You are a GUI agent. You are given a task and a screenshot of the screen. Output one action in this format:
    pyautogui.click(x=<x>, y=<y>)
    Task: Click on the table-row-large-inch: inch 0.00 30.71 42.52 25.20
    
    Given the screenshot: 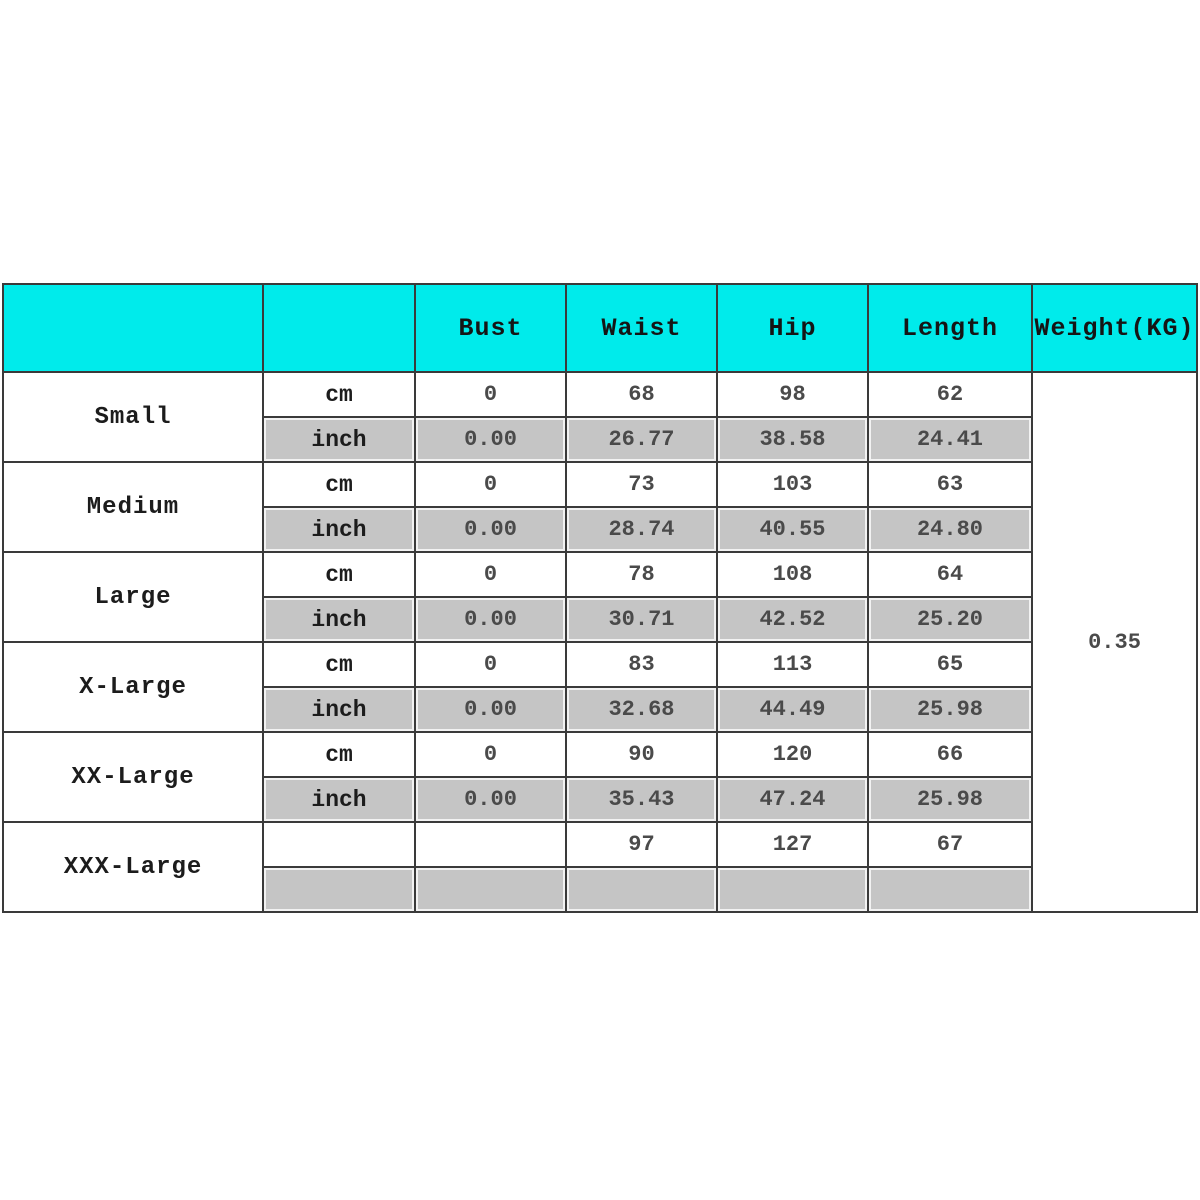 What is the action you would take?
    pyautogui.click(x=600, y=619)
    